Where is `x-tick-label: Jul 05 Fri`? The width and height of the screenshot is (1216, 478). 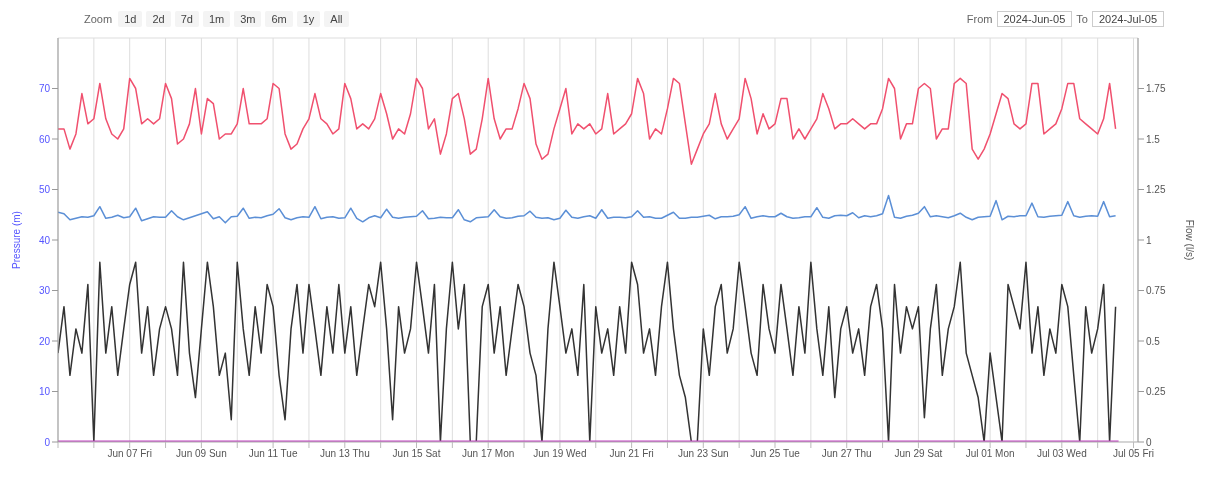 x-tick-label: Jul 05 Fri is located at coordinates (1133, 454).